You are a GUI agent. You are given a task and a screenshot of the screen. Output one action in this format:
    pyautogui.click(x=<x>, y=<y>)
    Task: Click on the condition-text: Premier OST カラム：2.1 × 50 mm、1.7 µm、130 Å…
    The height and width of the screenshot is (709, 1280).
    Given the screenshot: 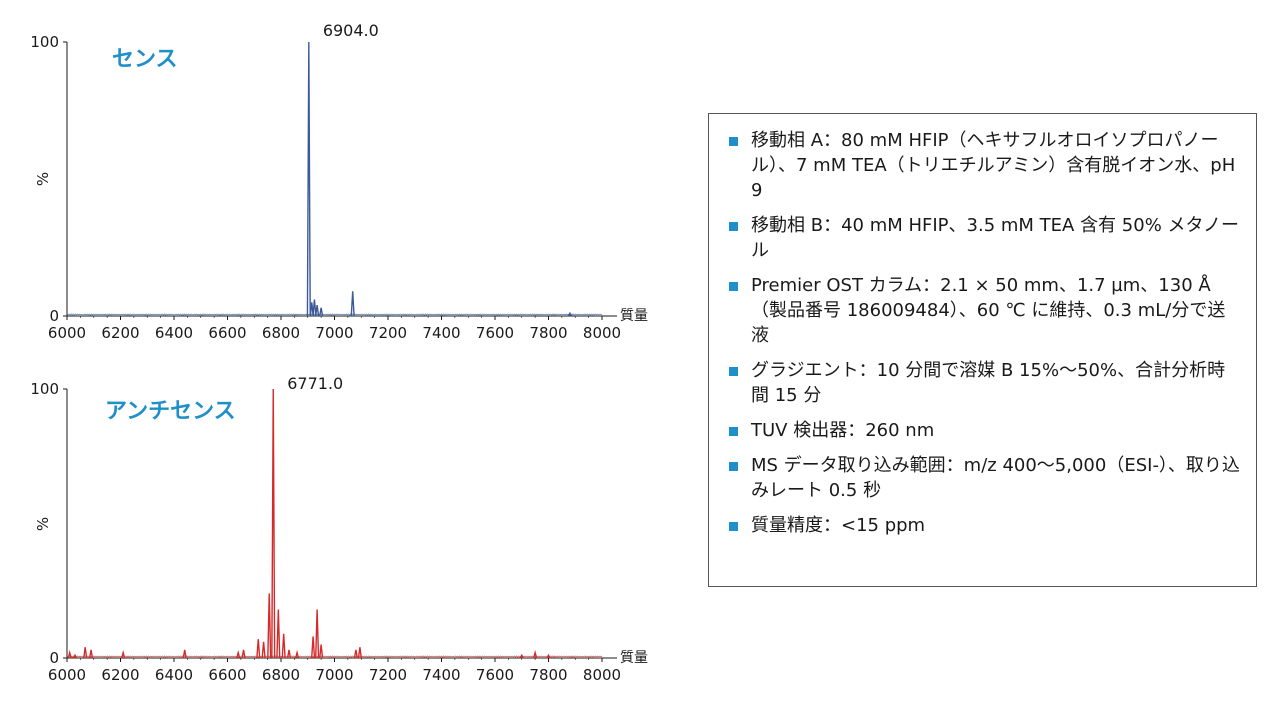 What is the action you would take?
    pyautogui.click(x=988, y=310)
    